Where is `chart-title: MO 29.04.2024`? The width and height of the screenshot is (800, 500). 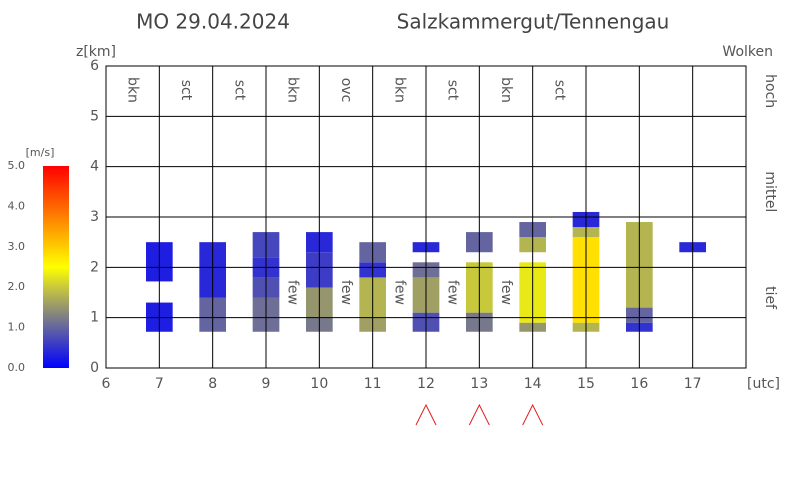
chart-title: MO 29.04.2024 is located at coordinates (213, 22).